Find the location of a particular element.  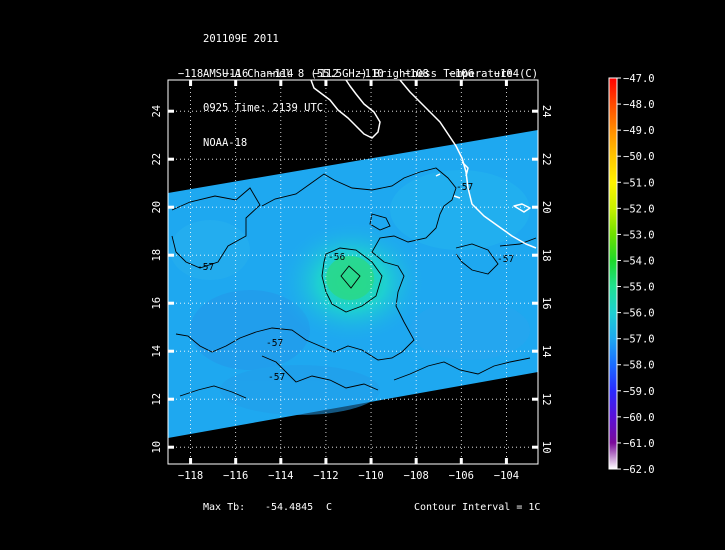

lat-tick-label-right: 18 is located at coordinates (546, 255).